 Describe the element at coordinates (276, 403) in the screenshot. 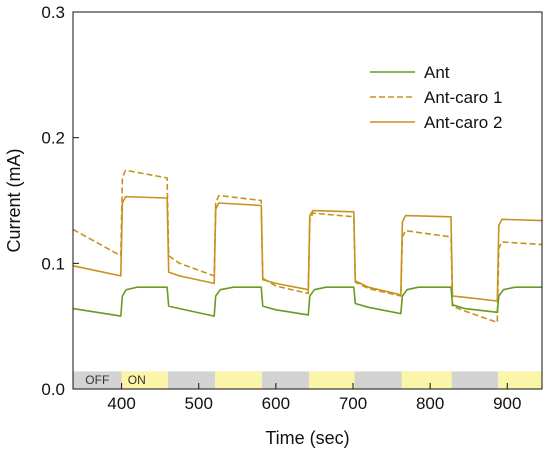

I see `x-tick-label-600: 600` at that location.